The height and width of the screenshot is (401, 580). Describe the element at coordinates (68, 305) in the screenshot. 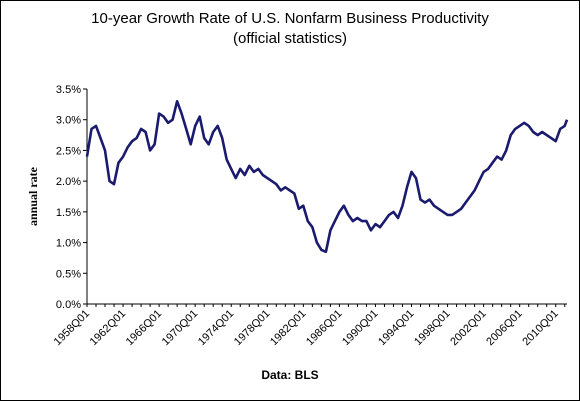

I see `y-tick-label: 0.0%` at that location.